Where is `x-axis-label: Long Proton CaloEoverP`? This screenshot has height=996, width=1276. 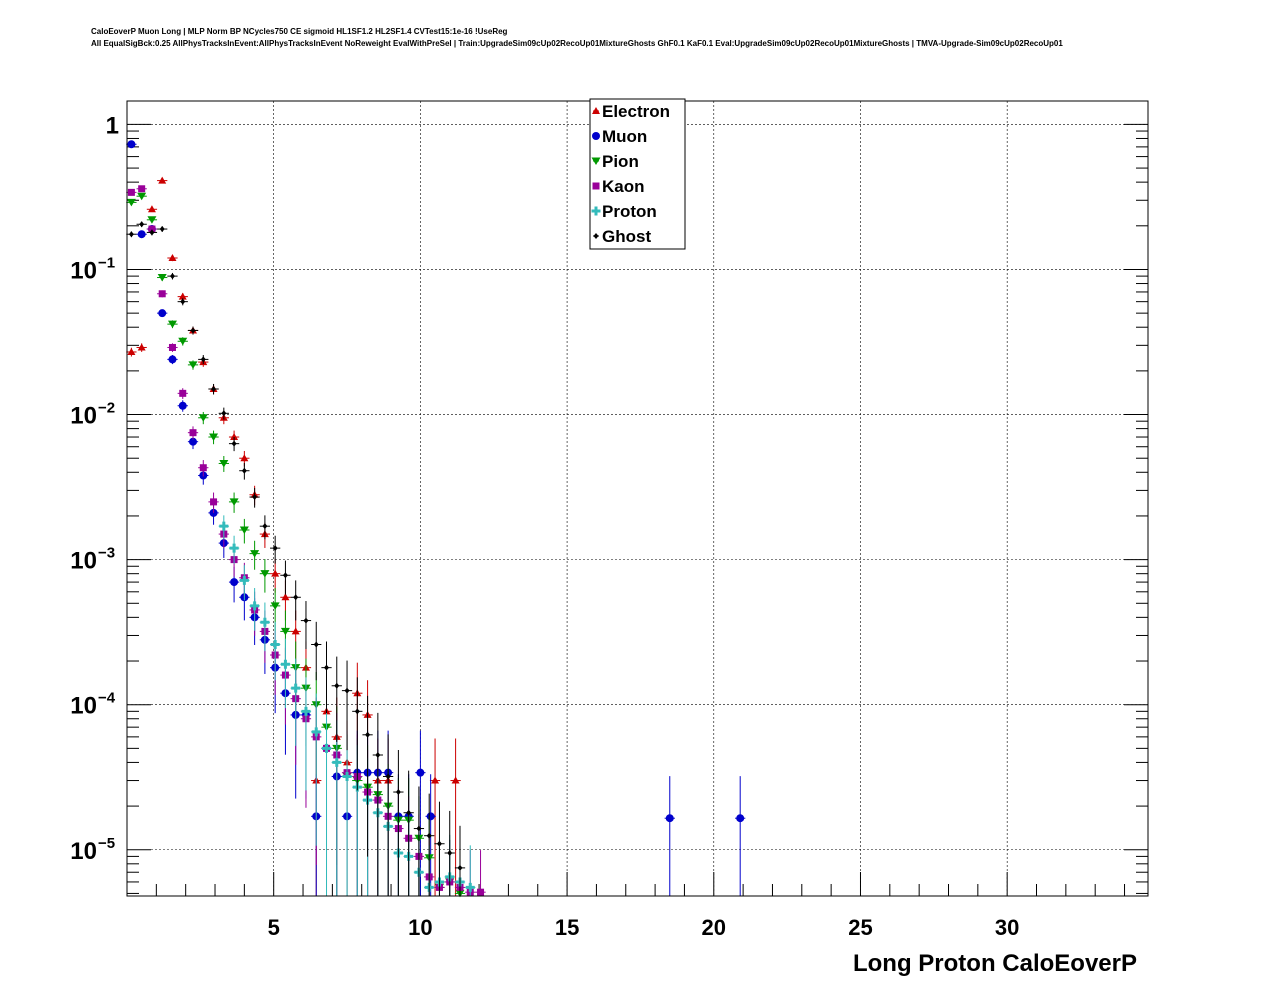 x-axis-label: Long Proton CaloEoverP is located at coordinates (995, 963).